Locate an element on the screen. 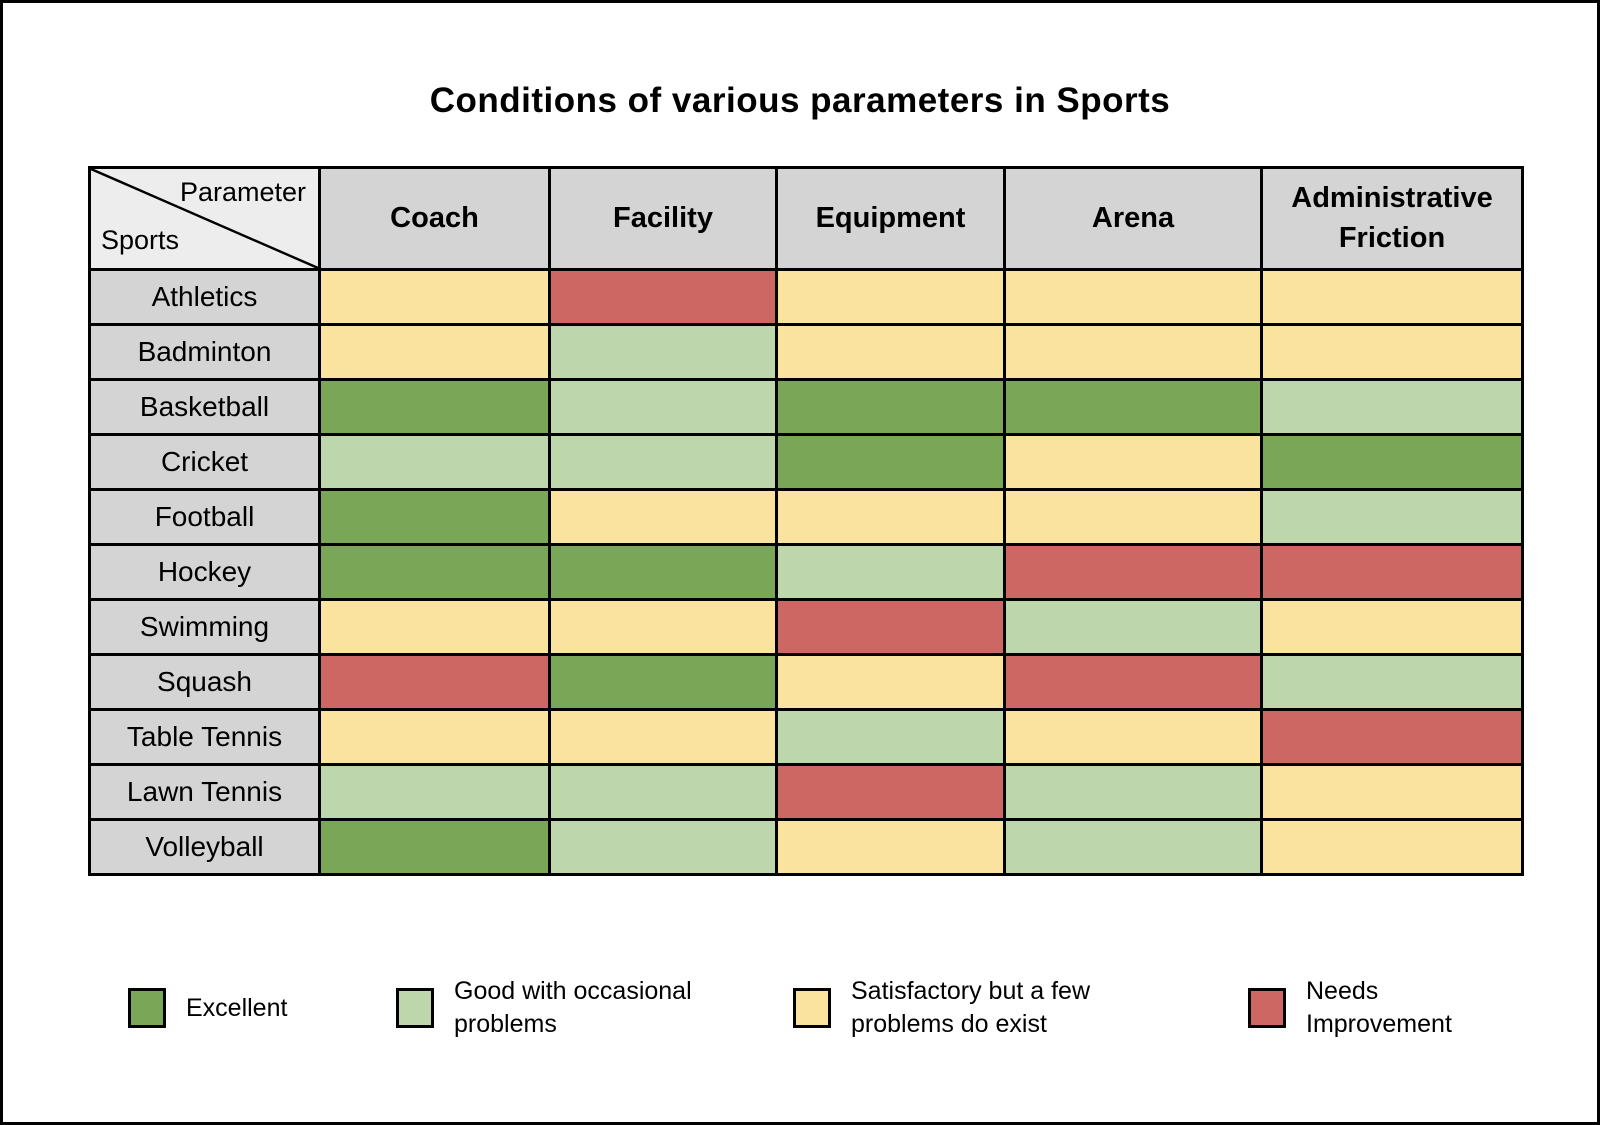 The image size is (1600, 1125). rating-cell-lawn-tennis-administrative-friction is located at coordinates (1392, 792).